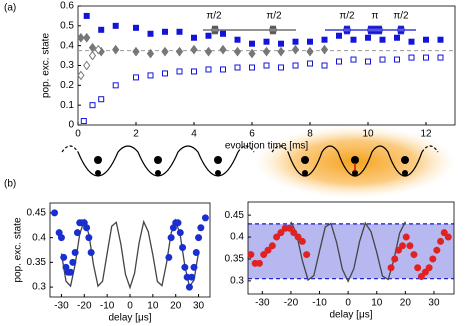 This screenshot has width=469, height=326. I want to click on pulse-label: π, so click(375, 16).